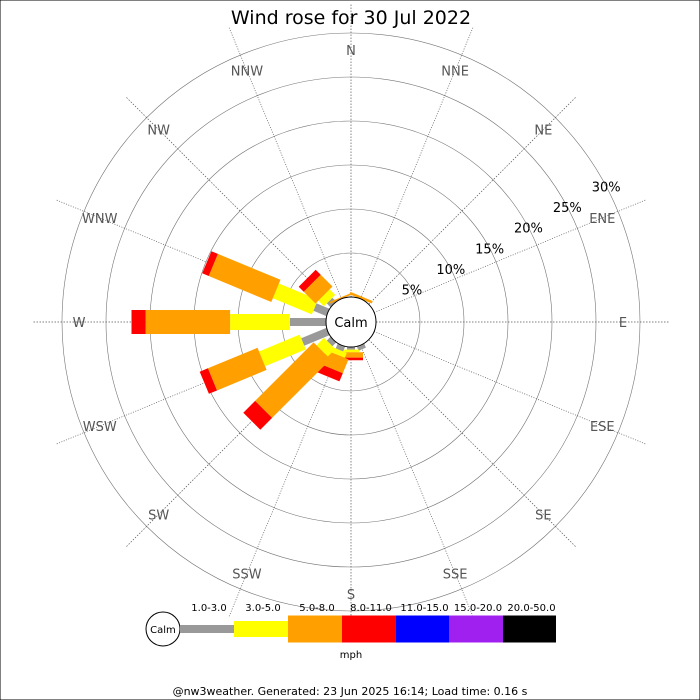  What do you see at coordinates (606, 187) in the screenshot?
I see `ring-label-6: 30%` at bounding box center [606, 187].